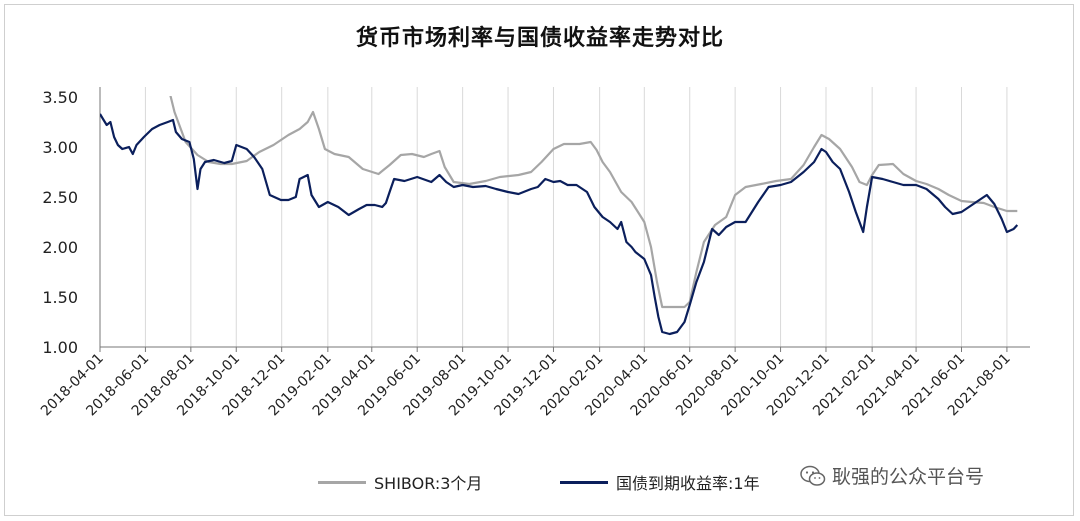 The width and height of the screenshot is (1080, 521). I want to click on legend-swatch-treasury, so click(584, 482).